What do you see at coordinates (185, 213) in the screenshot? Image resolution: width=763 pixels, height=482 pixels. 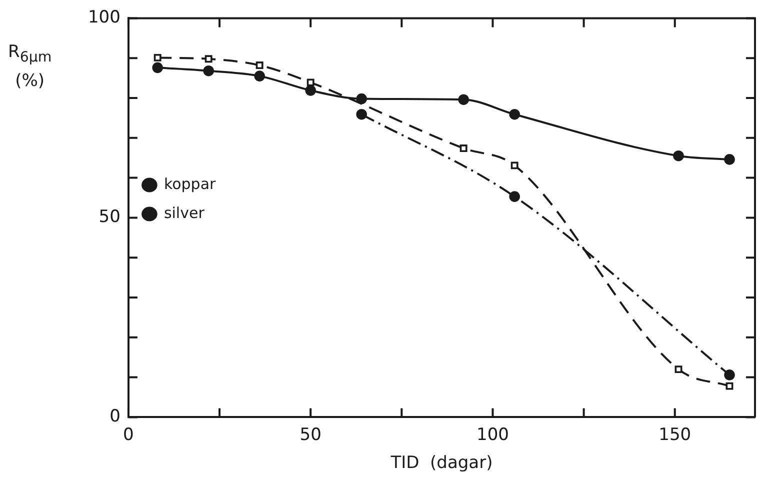 I see `legend-label: silver` at bounding box center [185, 213].